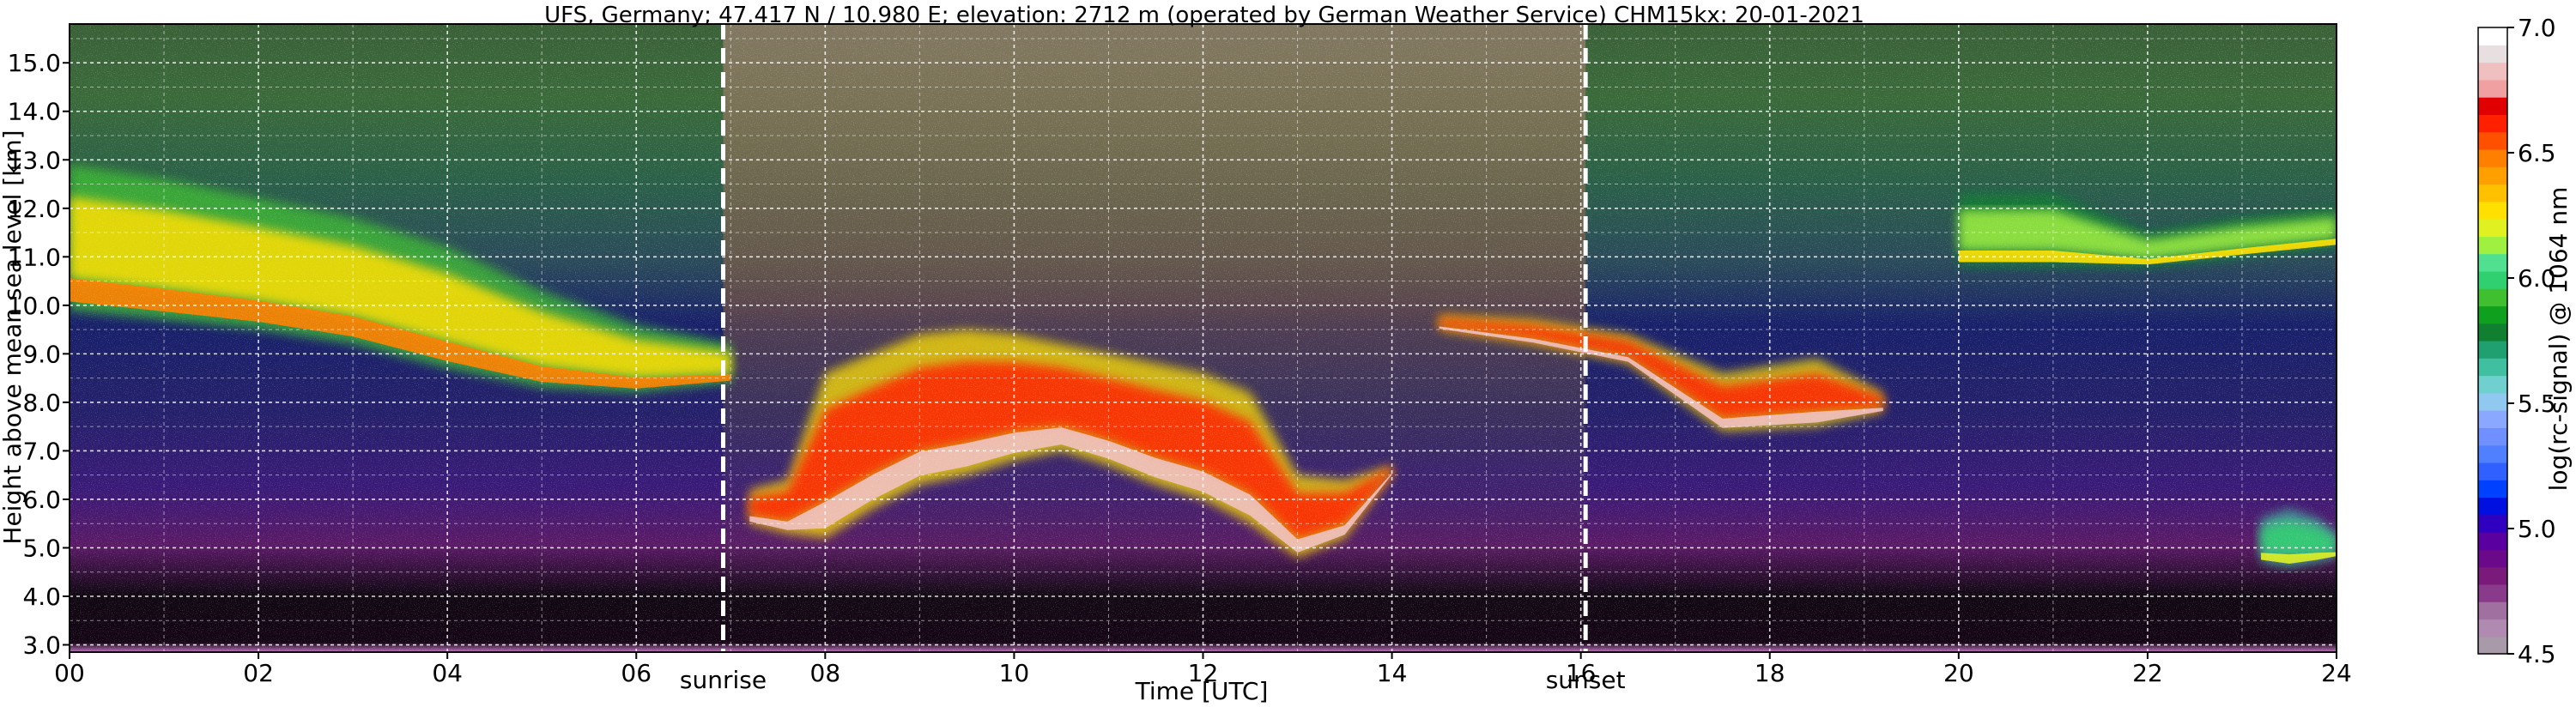 This screenshot has height=707, width=2576. I want to click on y-axis-label: Height above mean sea level [km], so click(13, 337).